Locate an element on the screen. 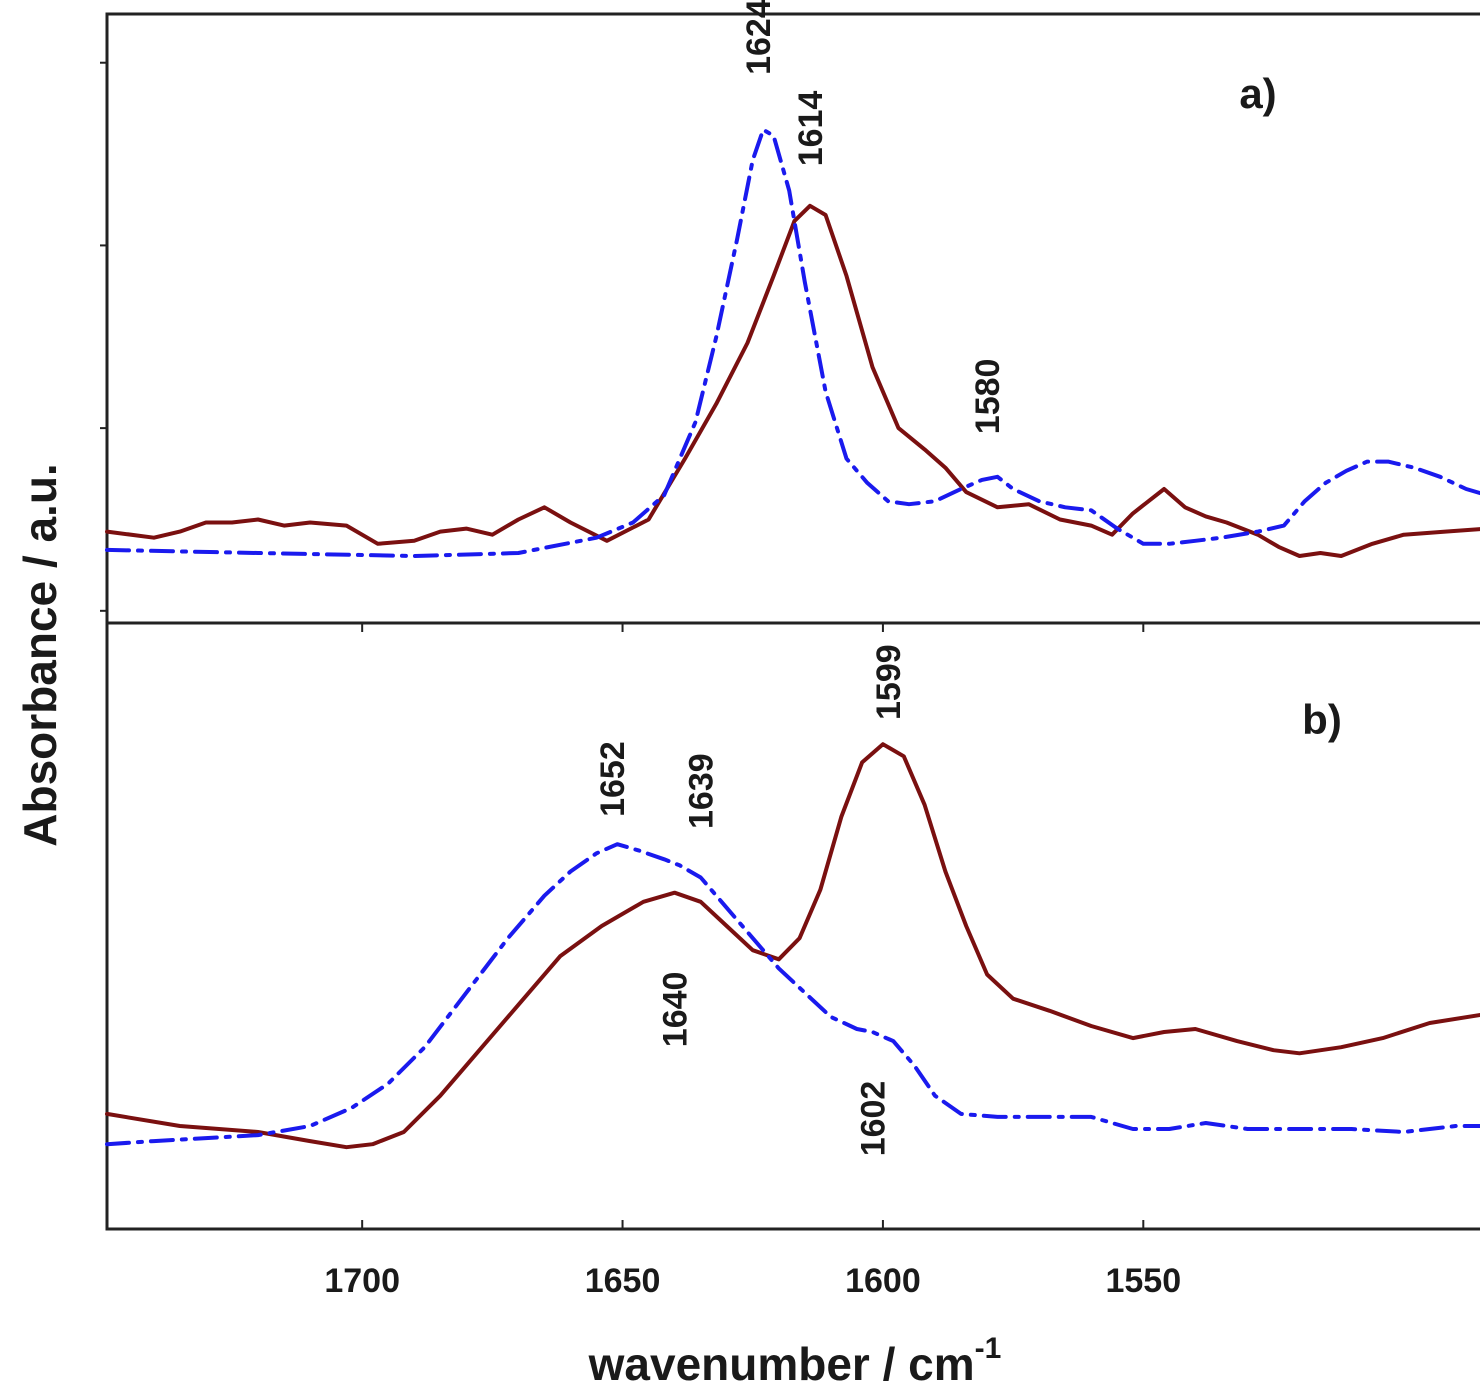  peak-annotation: 1602 is located at coordinates (874, 1119).